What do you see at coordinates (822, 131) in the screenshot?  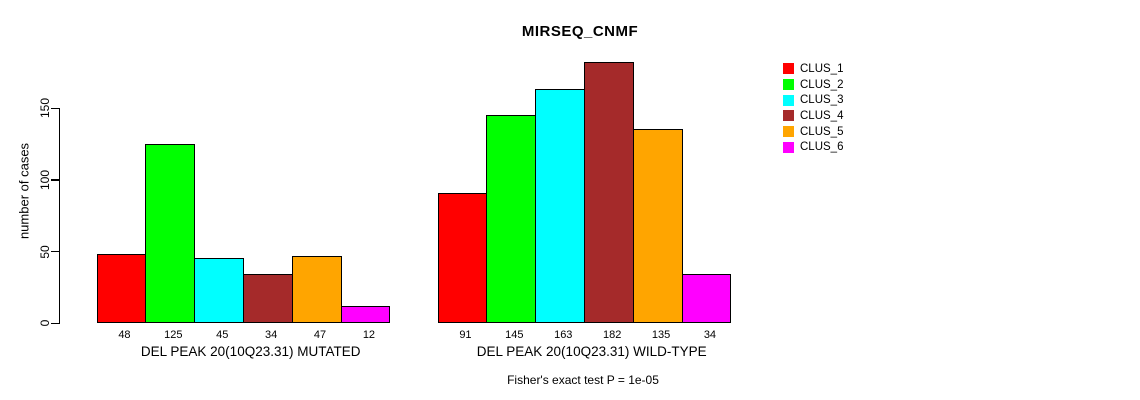 I see `legend-label: CLUS_5` at bounding box center [822, 131].